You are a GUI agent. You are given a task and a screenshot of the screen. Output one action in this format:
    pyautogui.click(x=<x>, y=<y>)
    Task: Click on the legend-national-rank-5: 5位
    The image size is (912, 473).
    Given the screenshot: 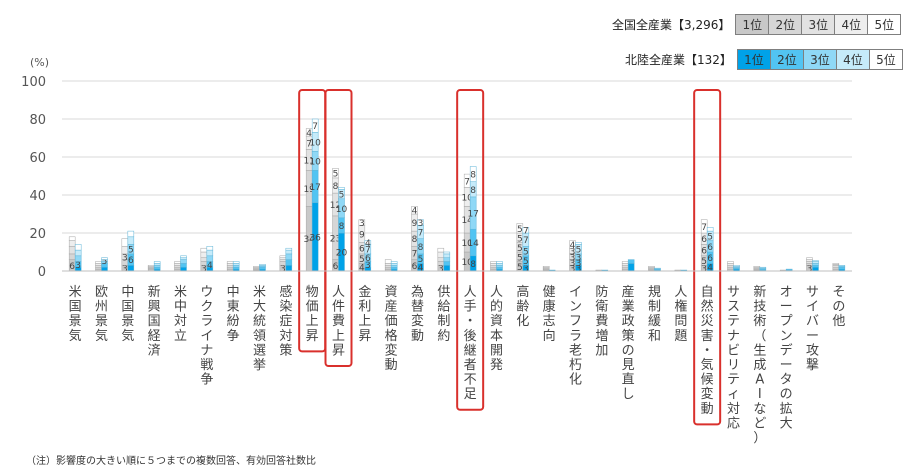 What is the action you would take?
    pyautogui.click(x=884, y=24)
    